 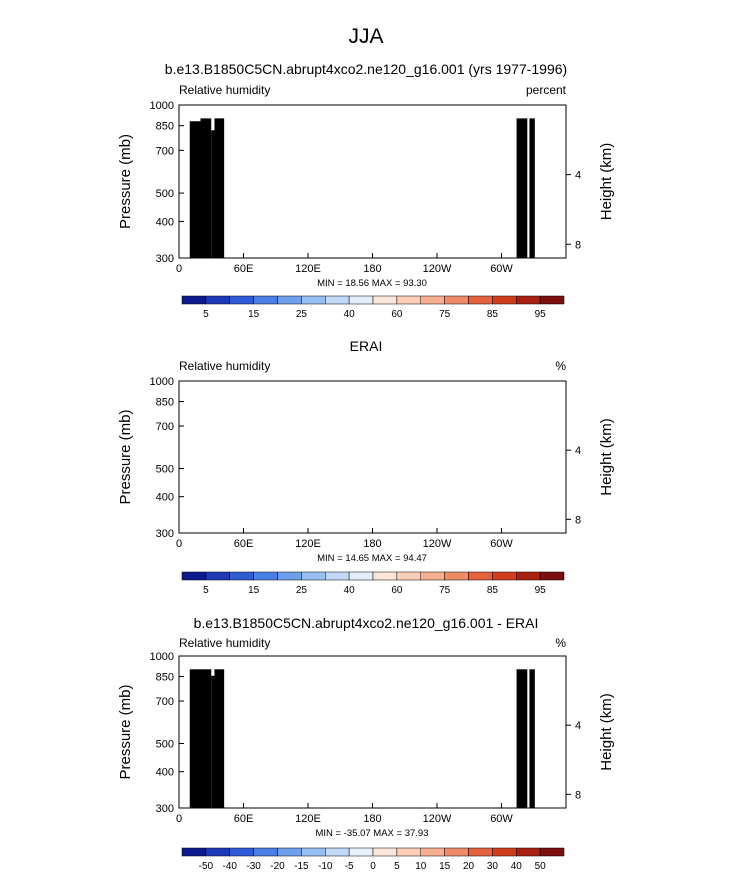 I want to click on stats-label: MIN = 18.56 MAX = 93.30, so click(x=372, y=283).